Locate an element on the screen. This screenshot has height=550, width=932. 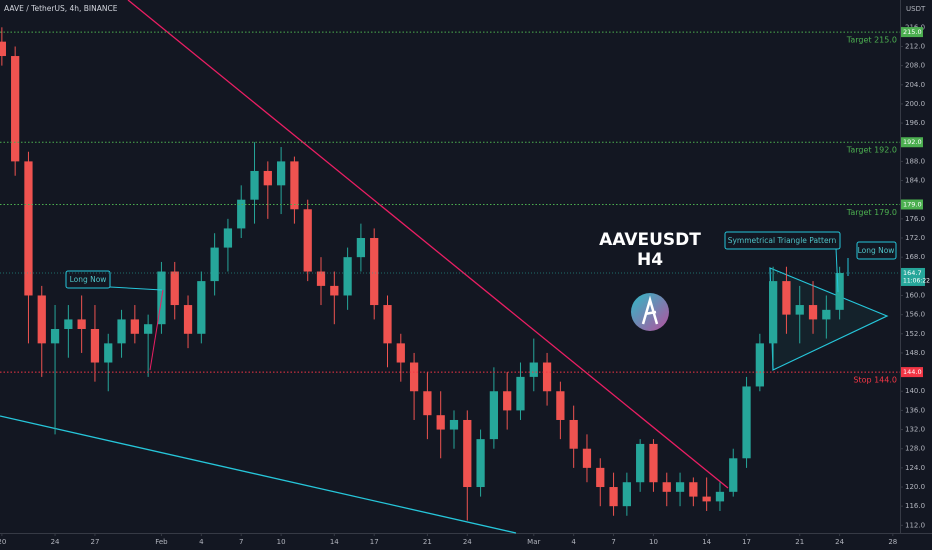
level-label: Target 215.0 is located at coordinates (871, 40).